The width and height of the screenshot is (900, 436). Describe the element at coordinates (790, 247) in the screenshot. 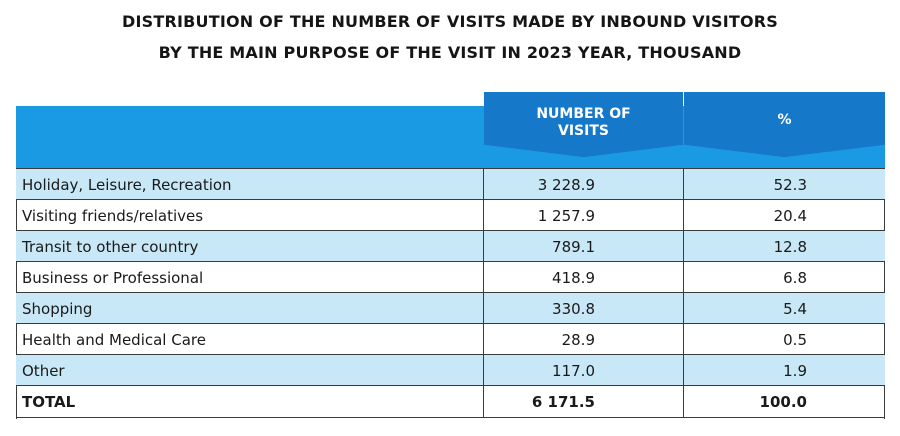

I see `row-percent: 12.8` at that location.